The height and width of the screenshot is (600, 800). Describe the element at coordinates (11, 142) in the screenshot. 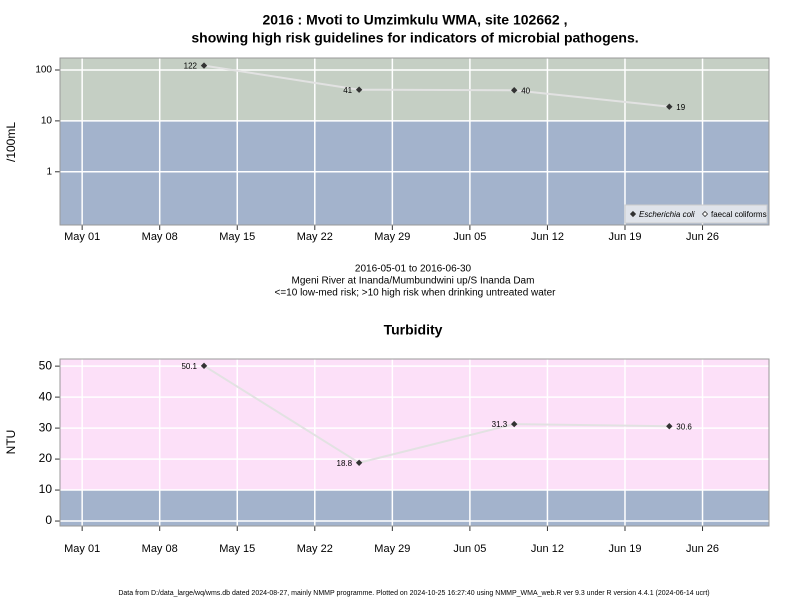

I see `y-axis-label: /100mL` at that location.